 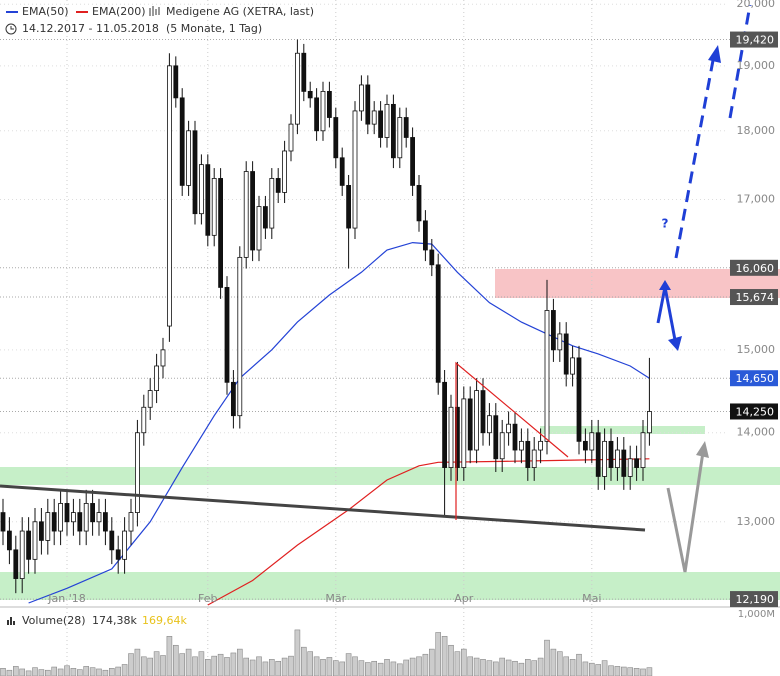 What do you see at coordinates (756, 349) in the screenshot?
I see `y-tick-label: 15,000` at bounding box center [756, 349].